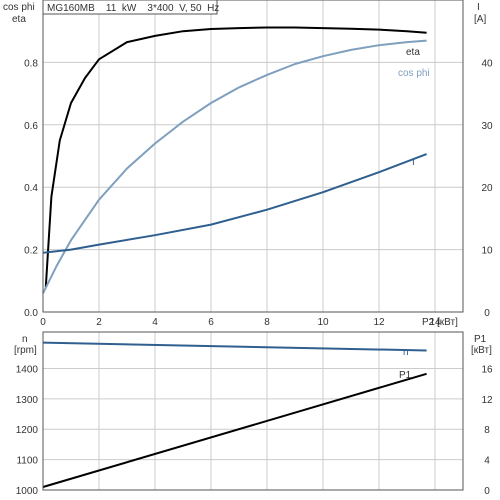  Describe the element at coordinates (25, 350) in the screenshot. I see `bottom-left-axis-label-2: [rpm]` at that location.